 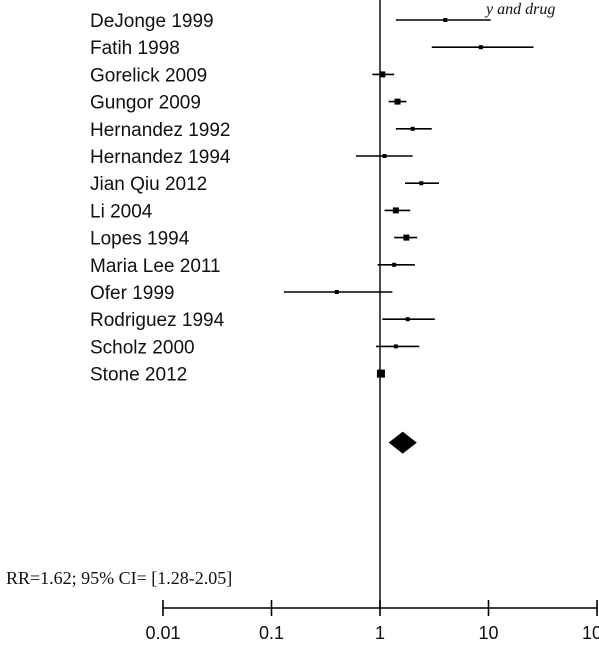 I want to click on study-label: Ofer 1999, so click(x=132, y=293).